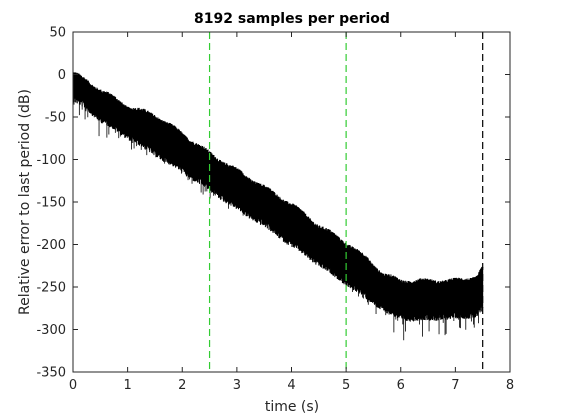 Image resolution: width=564 pixels, height=418 pixels. I want to click on chart-title: 8192 samples per period, so click(292, 19).